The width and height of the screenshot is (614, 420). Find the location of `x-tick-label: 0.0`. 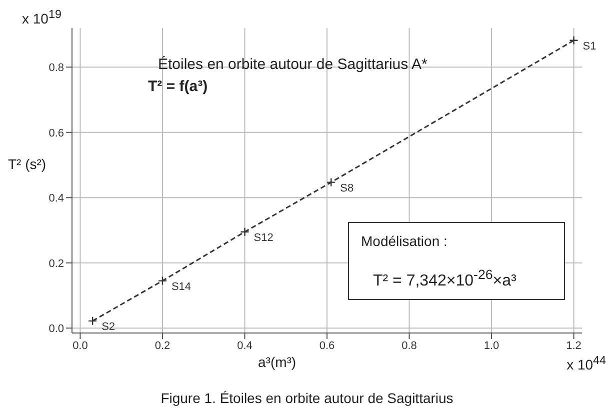

x-tick-label: 0.0 is located at coordinates (80, 346).